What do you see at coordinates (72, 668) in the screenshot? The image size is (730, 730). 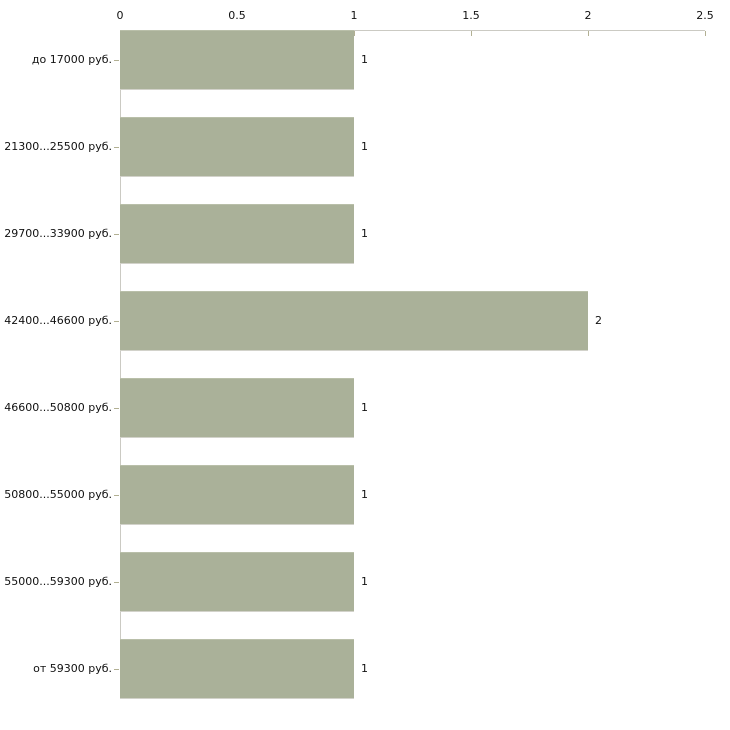 I see `category-label: от 59300 руб.` at bounding box center [72, 668].